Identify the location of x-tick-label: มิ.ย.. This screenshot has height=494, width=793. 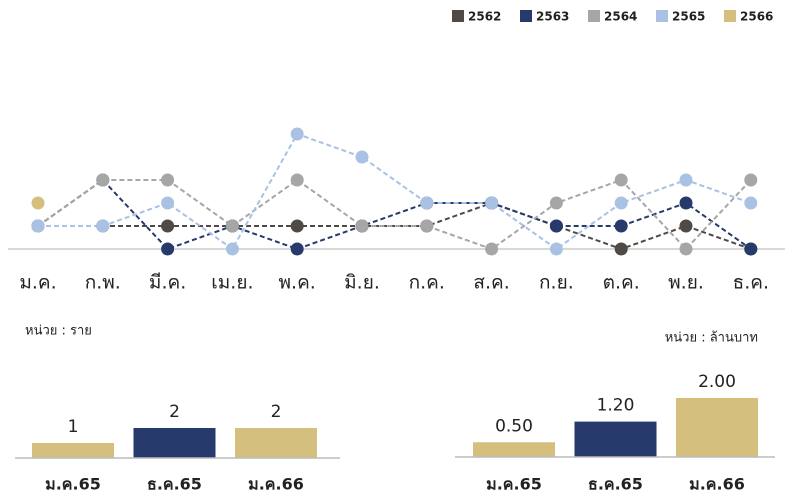
(362, 283).